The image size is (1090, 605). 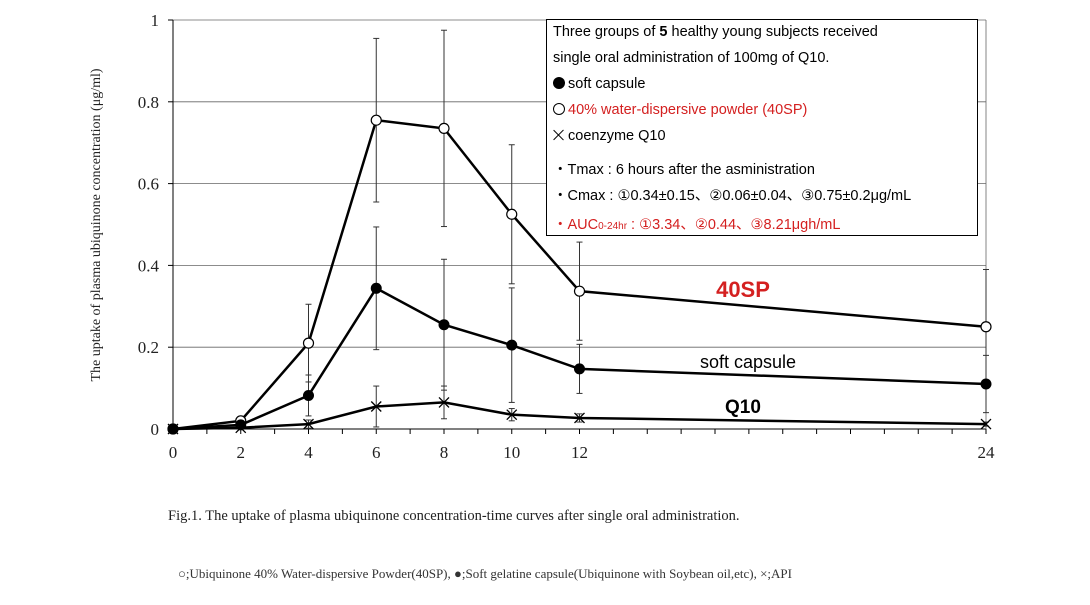 I want to click on legend-item-soft-capsule: soft capsule, so click(x=599, y=84).